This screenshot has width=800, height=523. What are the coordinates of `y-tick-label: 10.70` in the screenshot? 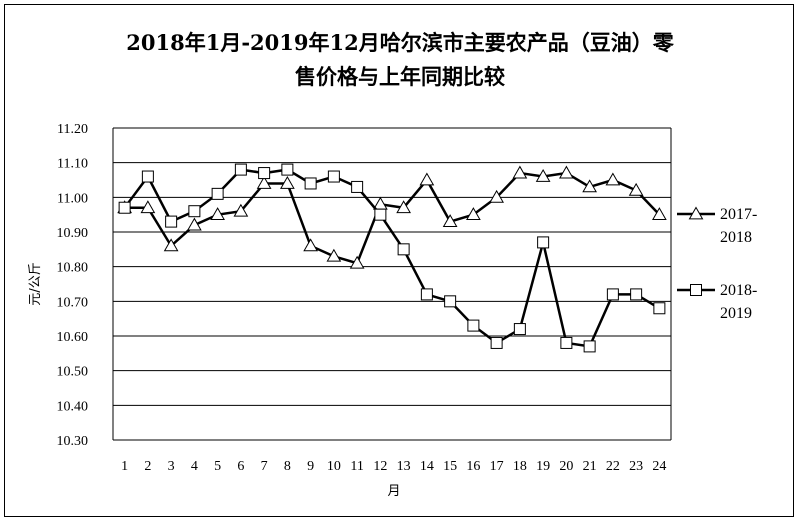 It's located at (73, 302).